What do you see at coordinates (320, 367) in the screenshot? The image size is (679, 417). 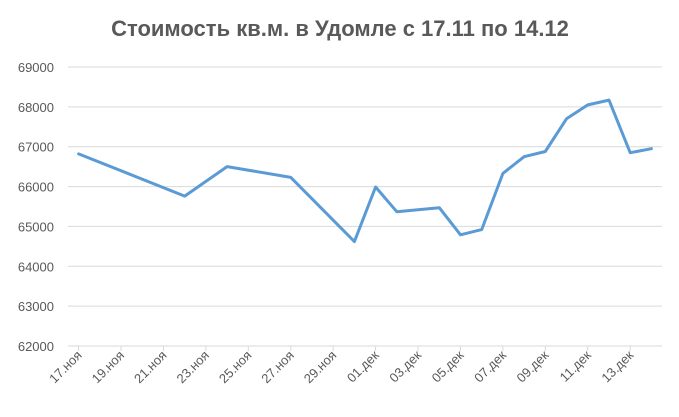 I see `x-tick-label: 29.ноя` at bounding box center [320, 367].